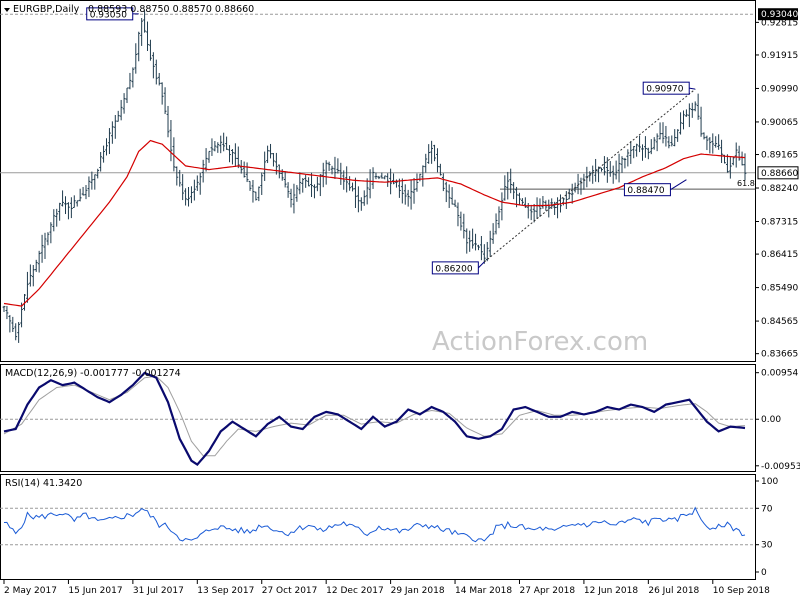  I want to click on rsi-axis-label: 30, so click(767, 546).